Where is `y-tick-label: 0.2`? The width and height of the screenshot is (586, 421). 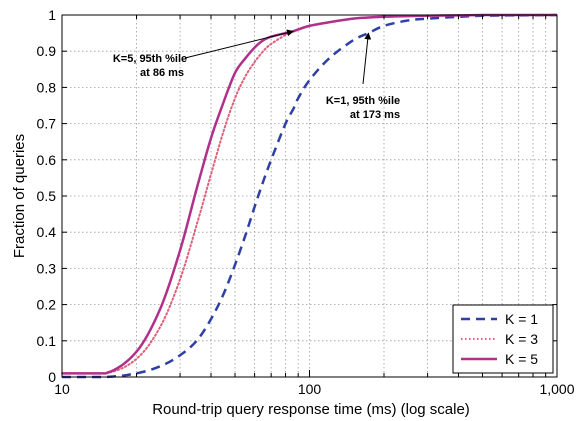 y-tick-label: 0.2 is located at coordinates (47, 305).